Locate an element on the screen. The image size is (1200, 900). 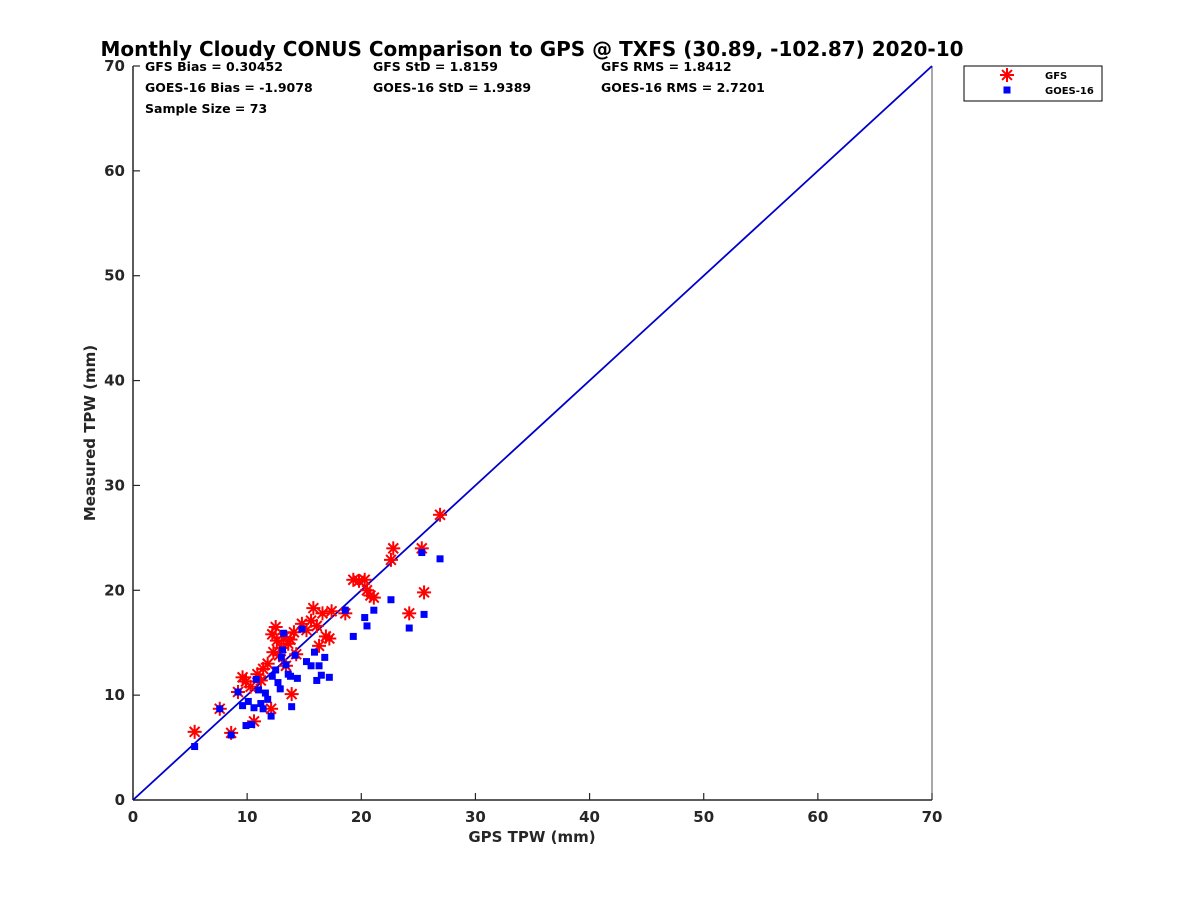
legend-gfs-label: GFS is located at coordinates (1056, 76).